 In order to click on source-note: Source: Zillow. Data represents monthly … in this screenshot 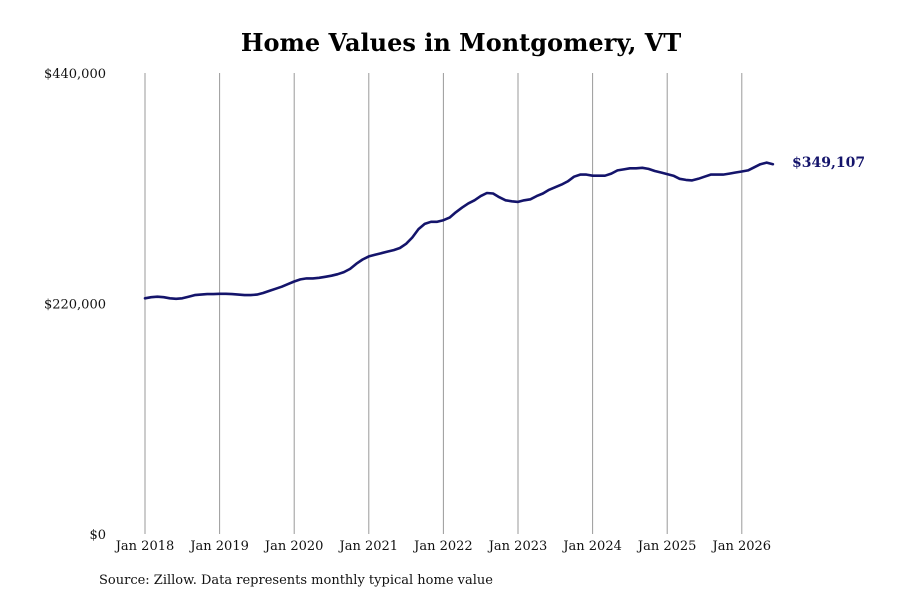, I will do `click(296, 580)`.